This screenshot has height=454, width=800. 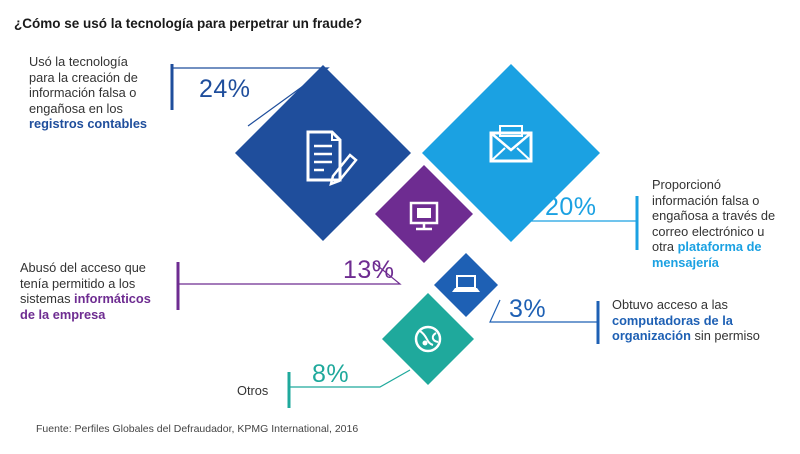 I want to click on envelope-icon, so click(x=511, y=144).